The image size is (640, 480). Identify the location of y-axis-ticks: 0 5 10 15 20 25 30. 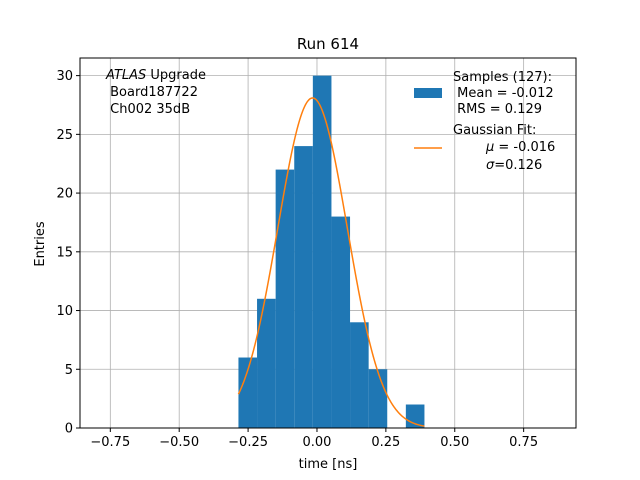
(68, 253).